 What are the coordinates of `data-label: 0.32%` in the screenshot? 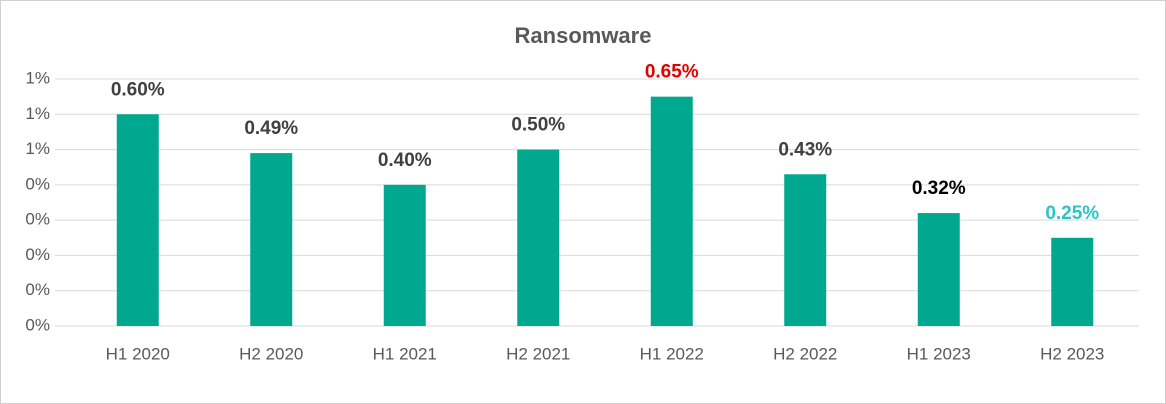 It's located at (939, 188).